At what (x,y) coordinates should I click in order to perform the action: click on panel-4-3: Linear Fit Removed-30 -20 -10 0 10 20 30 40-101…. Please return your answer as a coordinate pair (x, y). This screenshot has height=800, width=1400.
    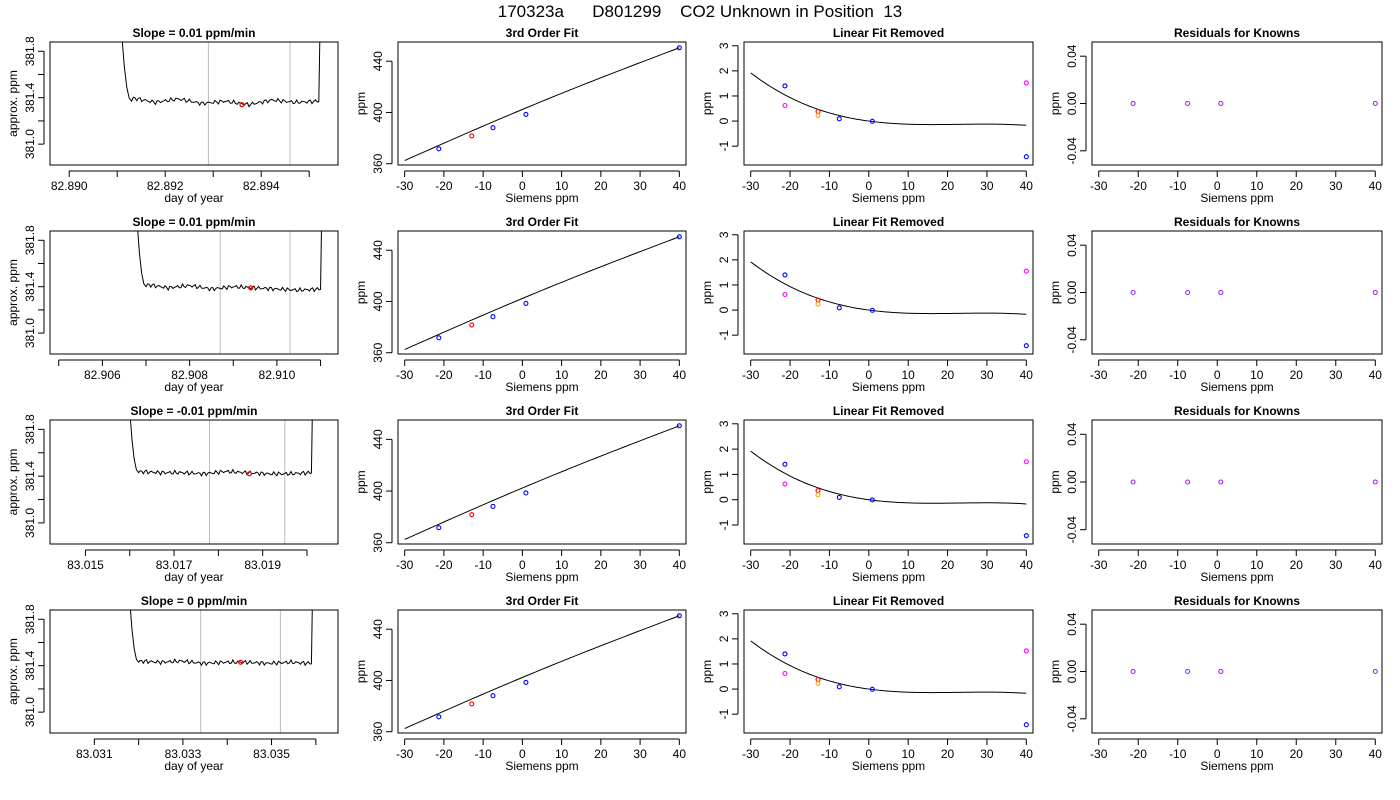
    Looking at the image, I should click on (867, 683).